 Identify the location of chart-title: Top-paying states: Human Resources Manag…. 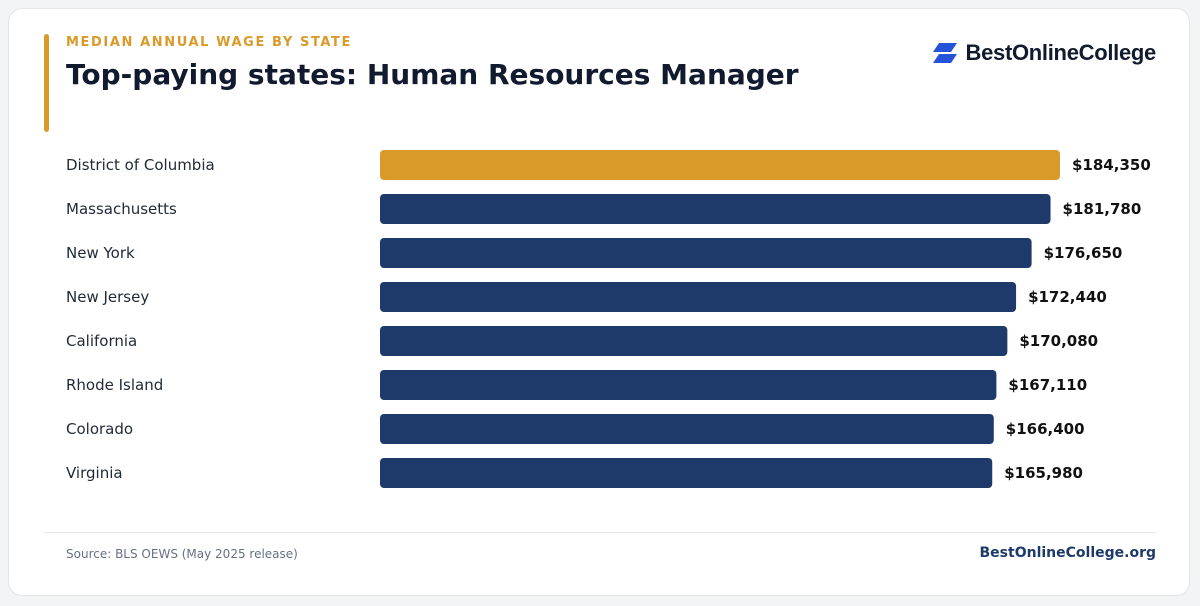
(432, 74).